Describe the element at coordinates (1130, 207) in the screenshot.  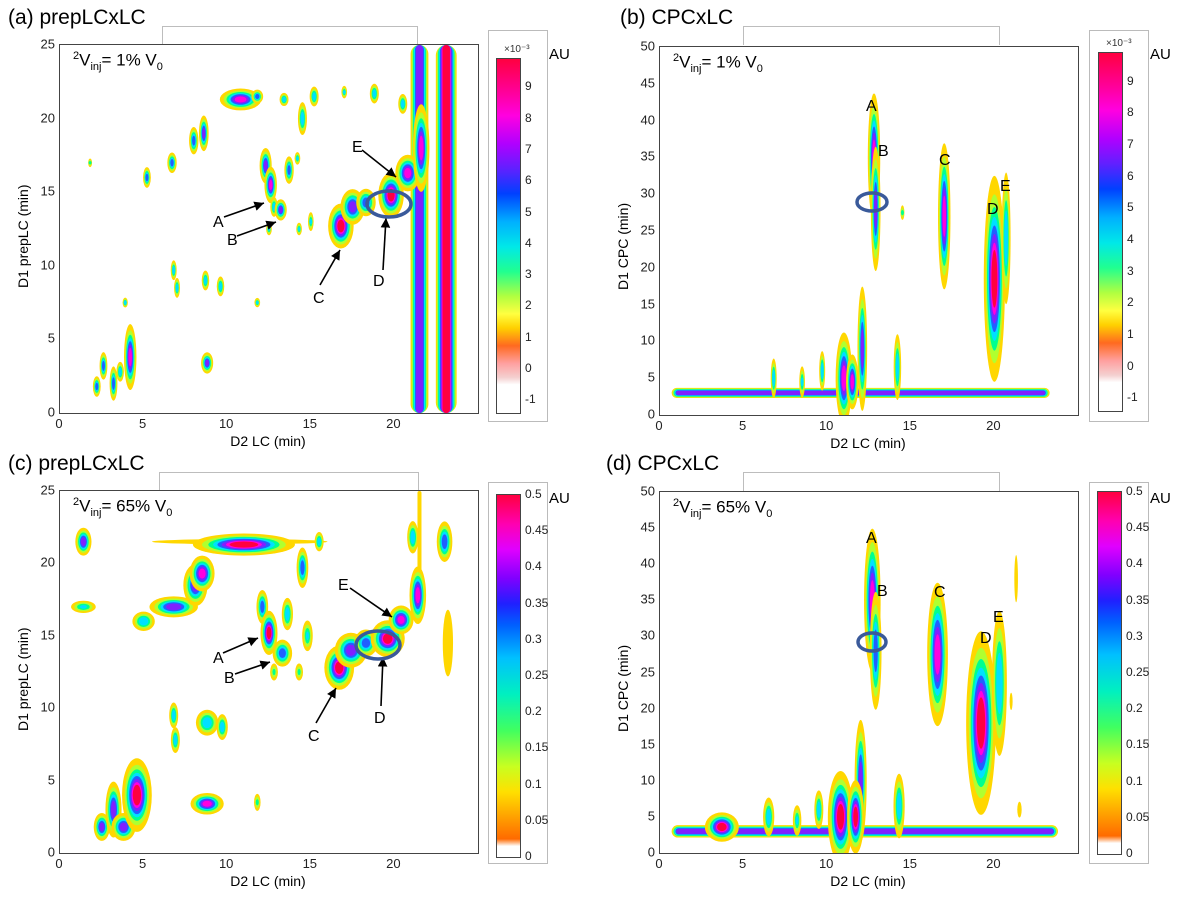
I see `colorbar-tick-label: 5` at that location.